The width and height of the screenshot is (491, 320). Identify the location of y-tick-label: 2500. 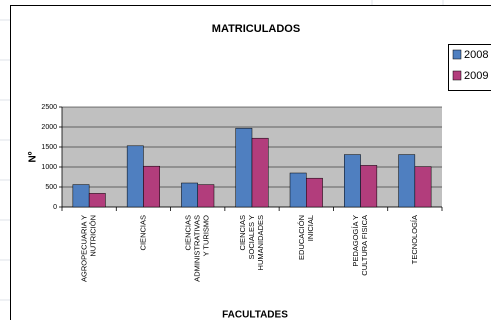
(49, 107).